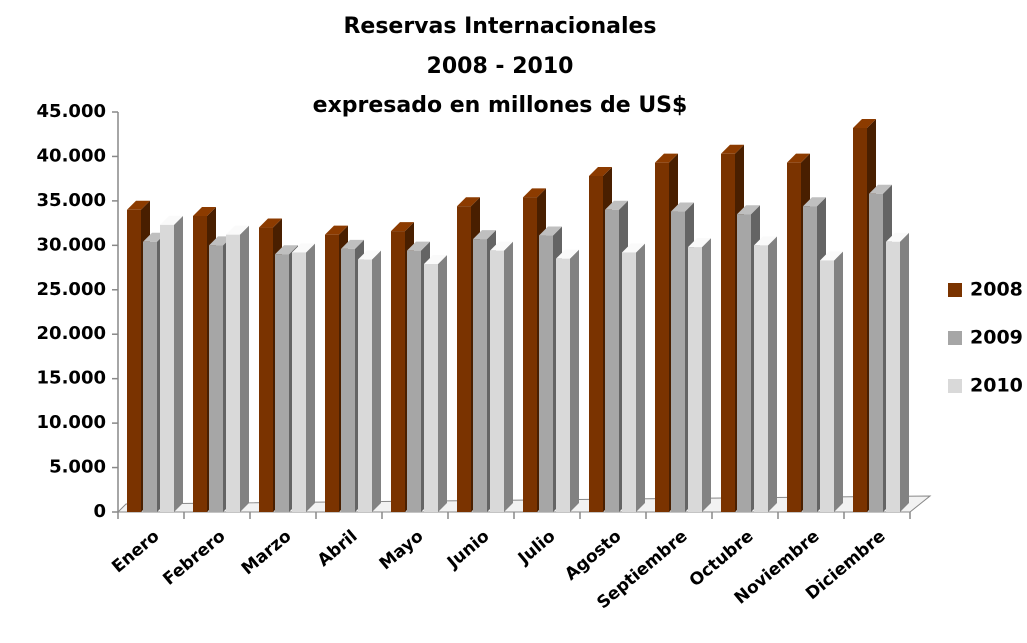 This screenshot has width=1027, height=643. I want to click on x-tick-label: Febrero, so click(194, 557).